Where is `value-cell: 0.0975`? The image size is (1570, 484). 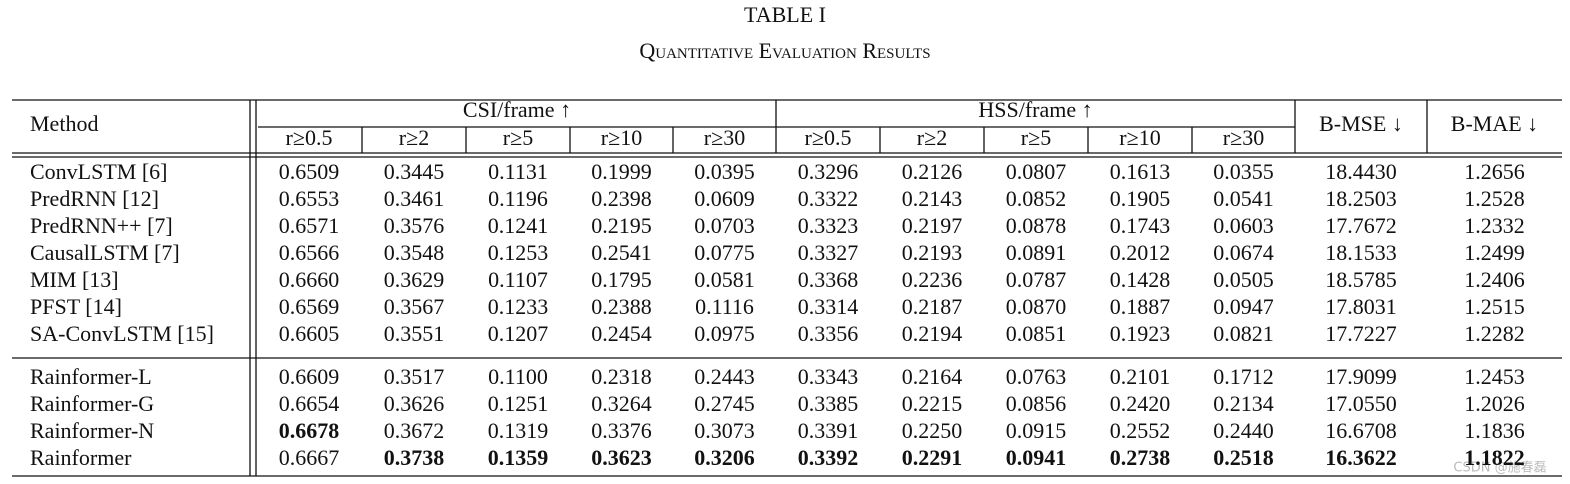
value-cell: 0.0975 is located at coordinates (724, 333).